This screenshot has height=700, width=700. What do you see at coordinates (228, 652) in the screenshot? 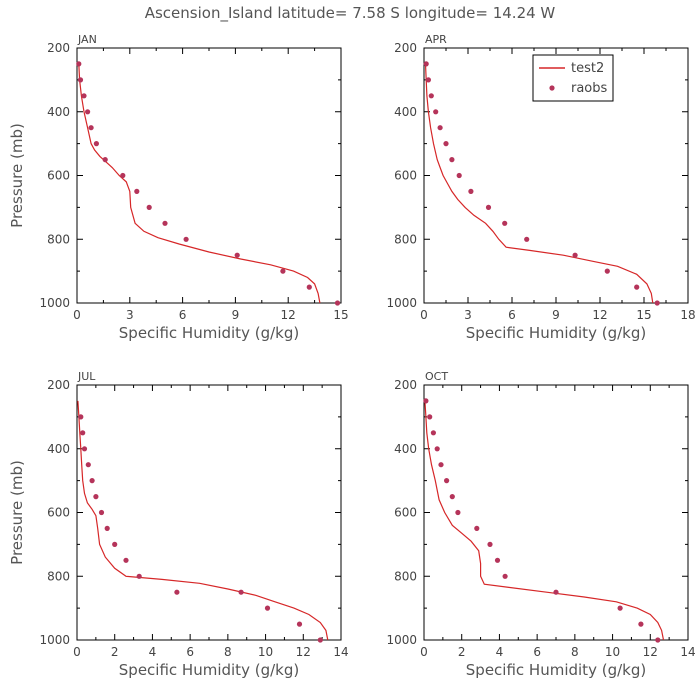
I see `x-tick-label: 8` at bounding box center [228, 652].